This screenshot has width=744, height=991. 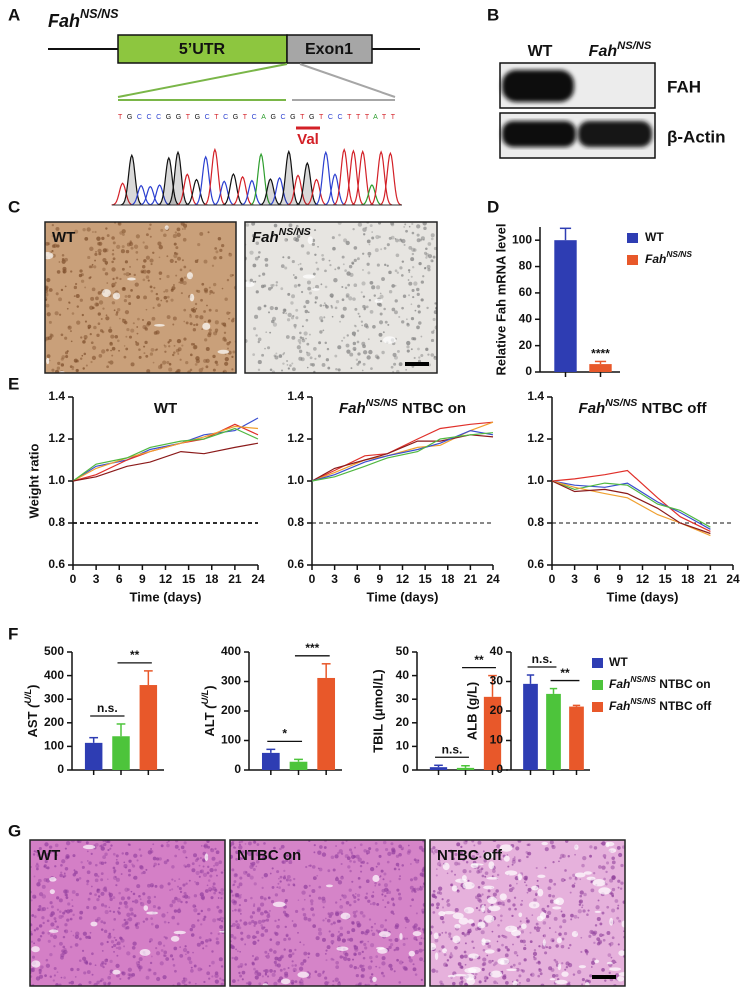 I want to click on series-line, so click(x=165, y=452).